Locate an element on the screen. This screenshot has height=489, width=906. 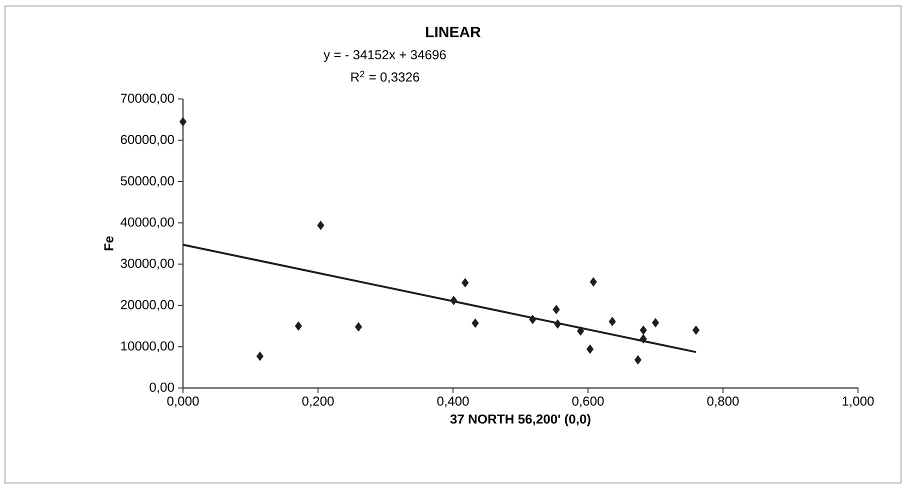
y-tick-label: 70000,00 is located at coordinates (147, 99).